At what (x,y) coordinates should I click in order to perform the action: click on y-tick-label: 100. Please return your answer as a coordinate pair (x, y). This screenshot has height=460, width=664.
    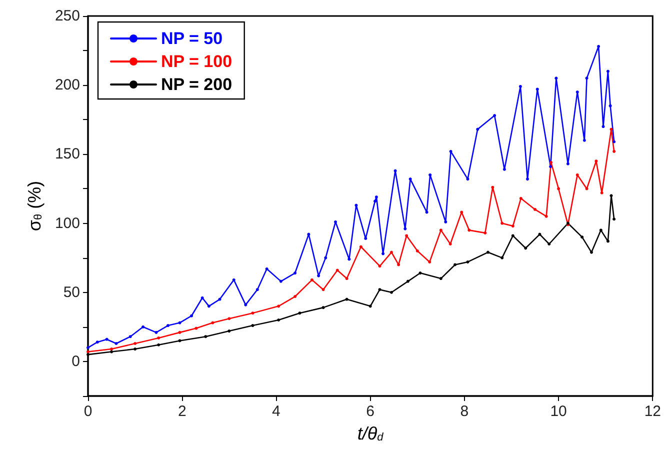
    Looking at the image, I should click on (67, 223).